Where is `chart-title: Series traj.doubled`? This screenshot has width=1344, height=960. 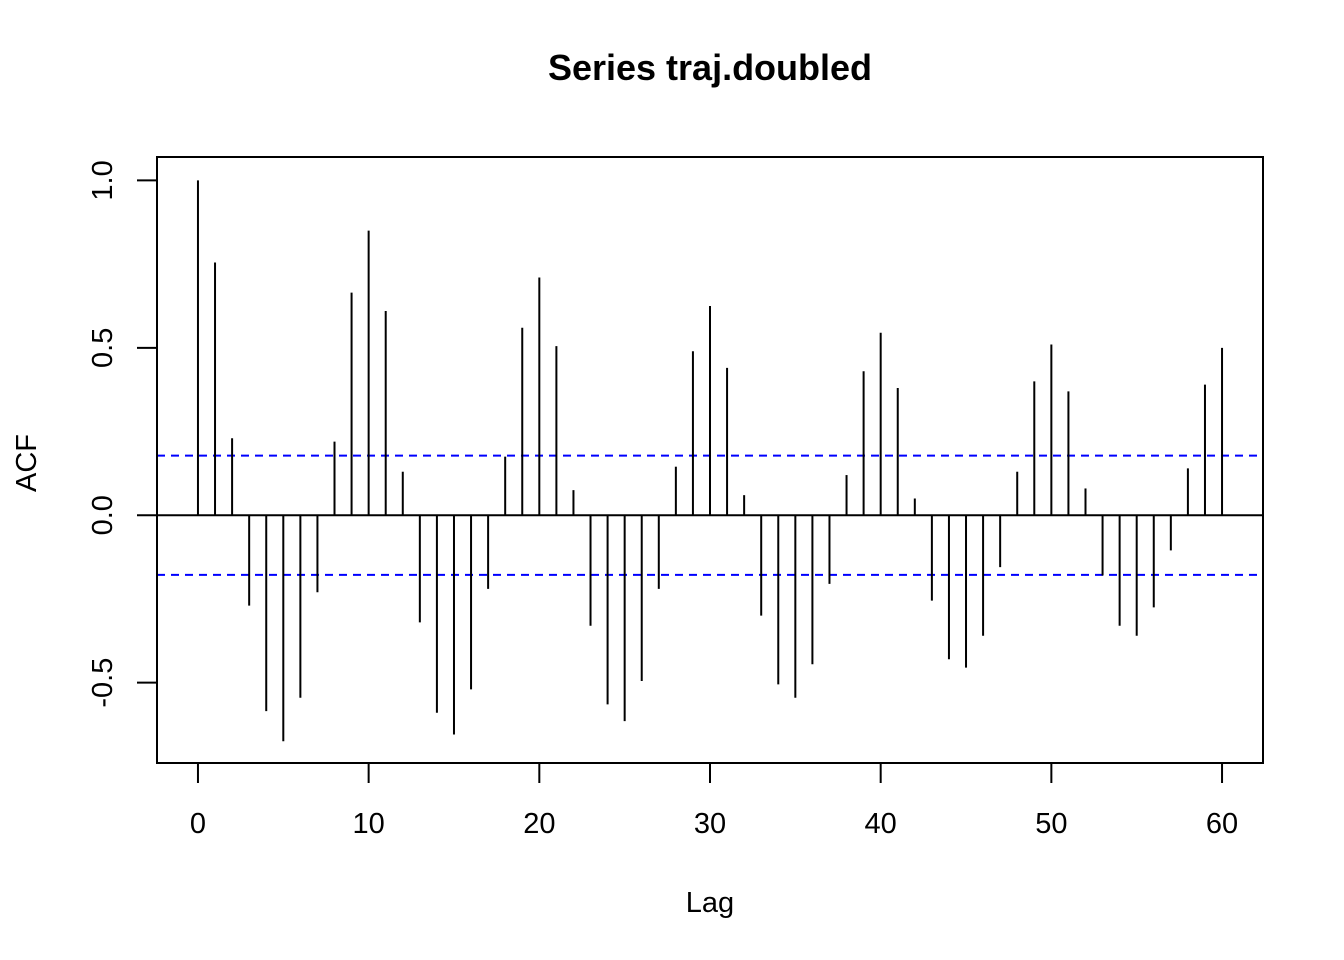 chart-title: Series traj.doubled is located at coordinates (710, 67).